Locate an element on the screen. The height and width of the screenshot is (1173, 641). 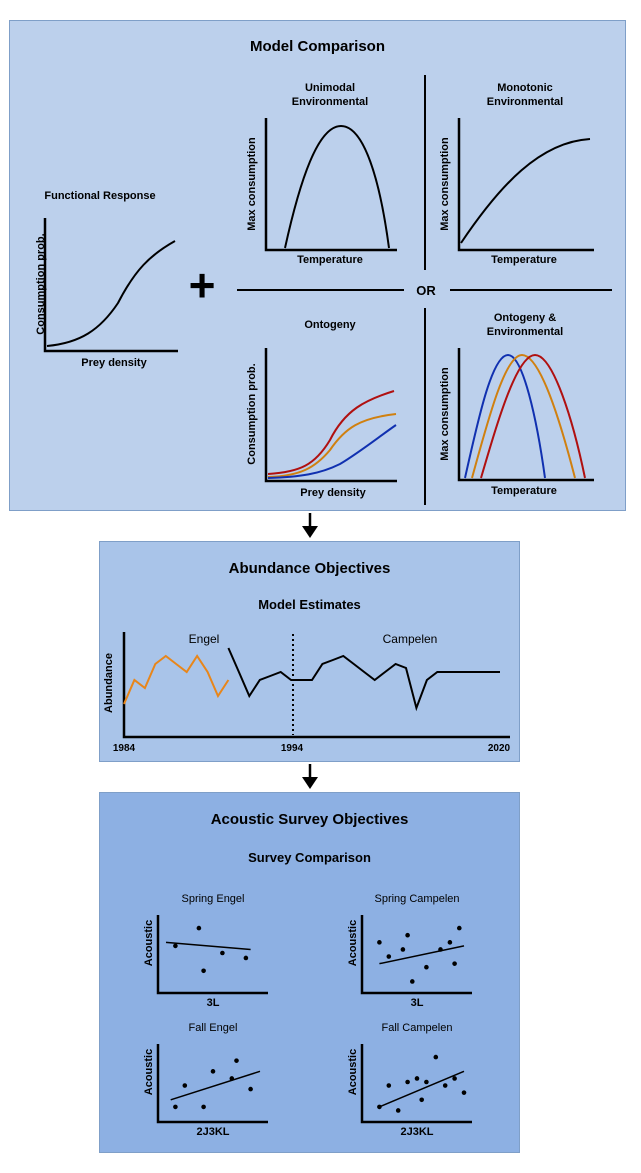
ontogeny-blue-curve is located at coordinates (332, 451).